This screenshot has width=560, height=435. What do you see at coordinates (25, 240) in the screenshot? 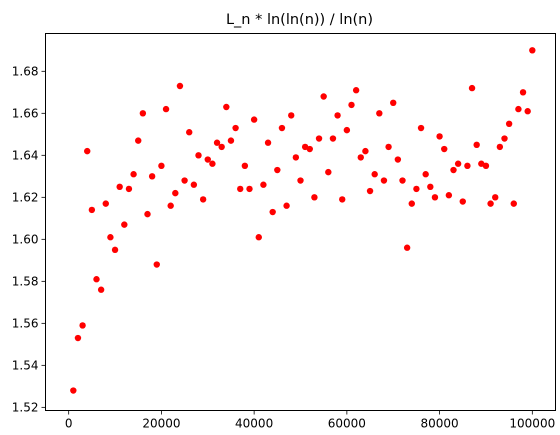
I see `y-tick-label: 1.60` at bounding box center [25, 240].